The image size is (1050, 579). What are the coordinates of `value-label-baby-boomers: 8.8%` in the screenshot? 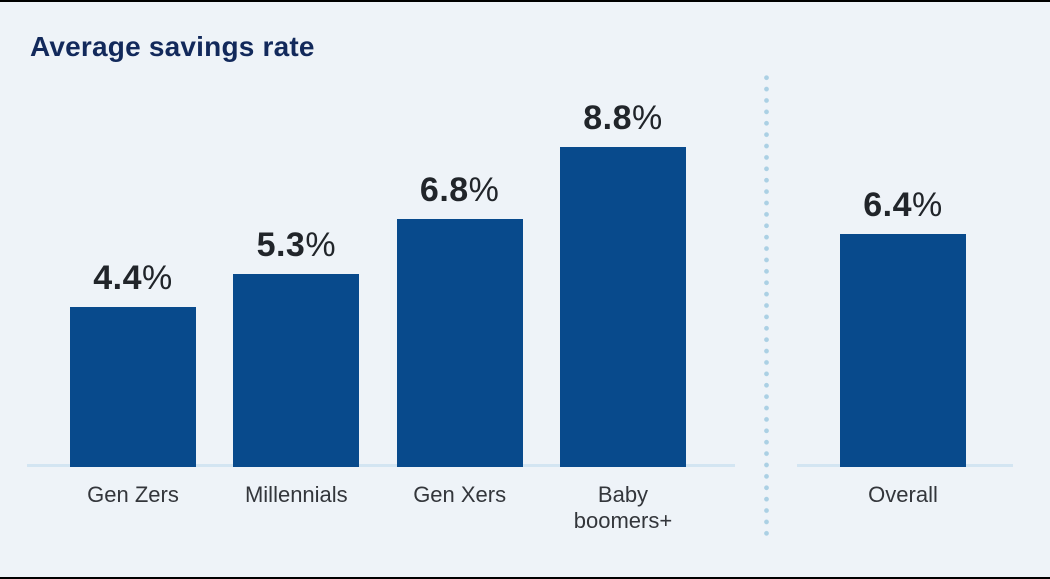 It's located at (623, 118).